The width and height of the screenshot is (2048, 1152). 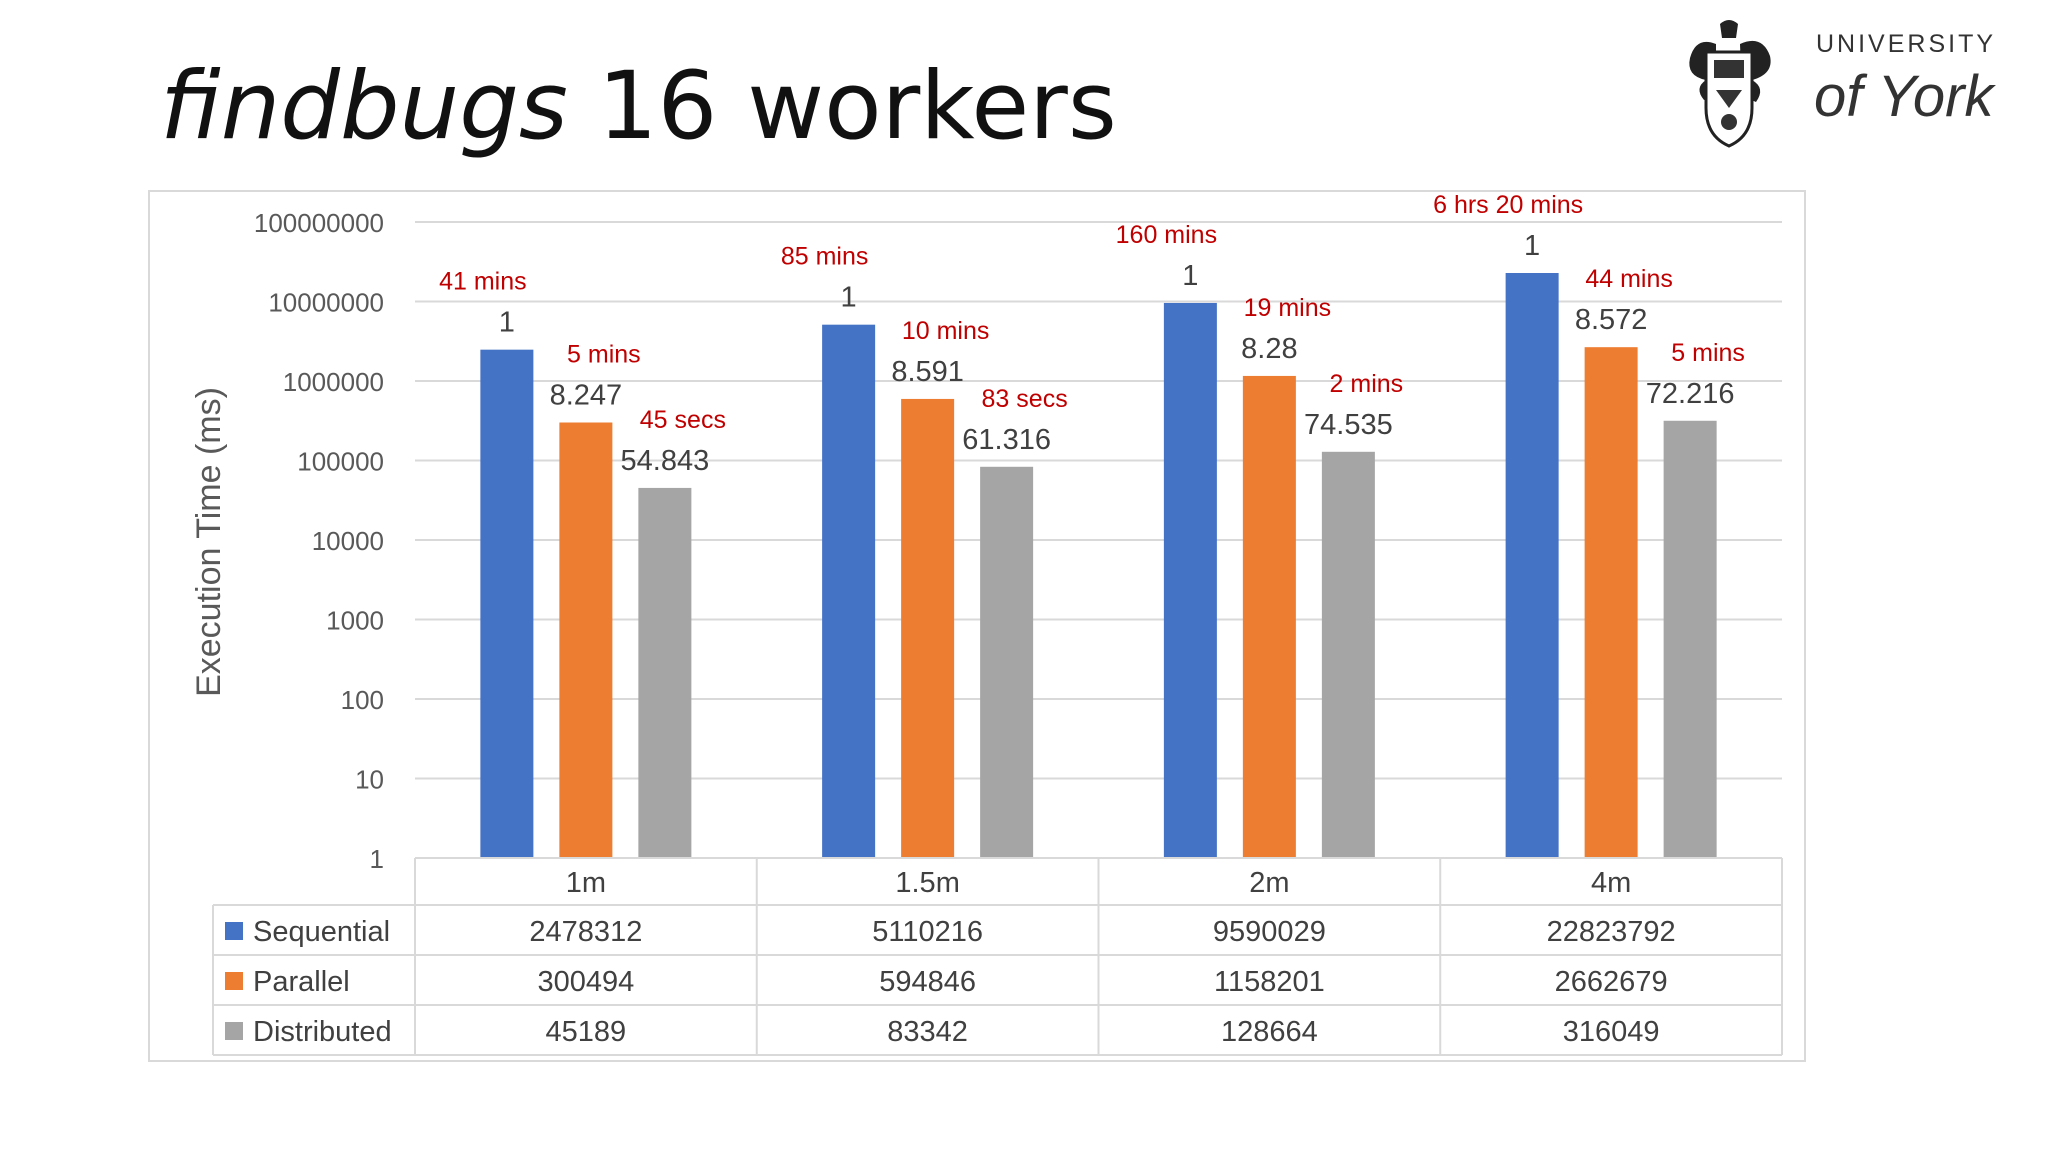 What do you see at coordinates (364, 106) in the screenshot?
I see `title-italic: findbugs` at bounding box center [364, 106].